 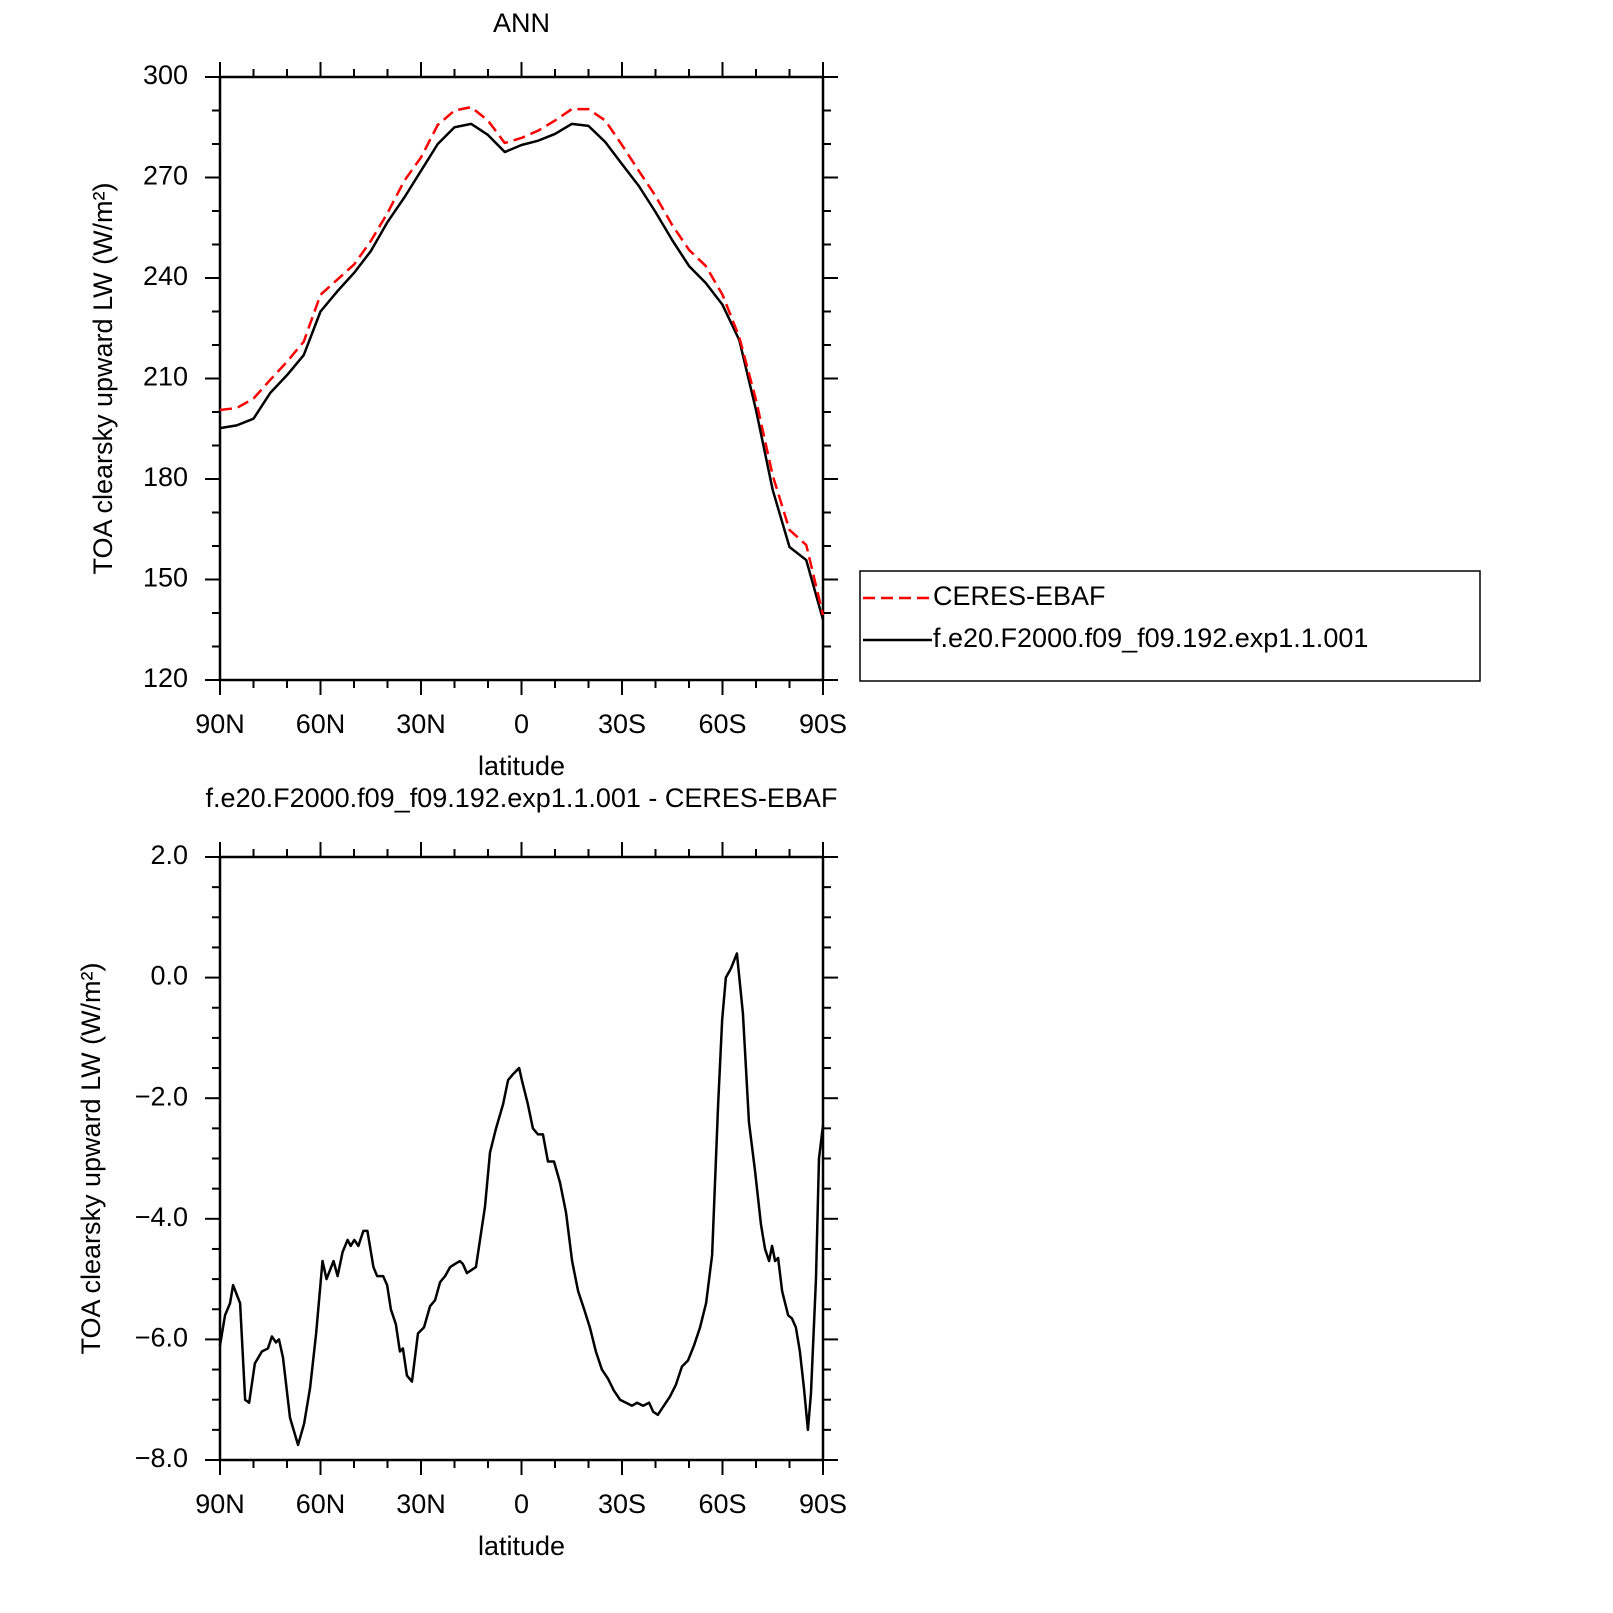 What do you see at coordinates (1019, 596) in the screenshot?
I see `legend-label: CERES-EBAF` at bounding box center [1019, 596].